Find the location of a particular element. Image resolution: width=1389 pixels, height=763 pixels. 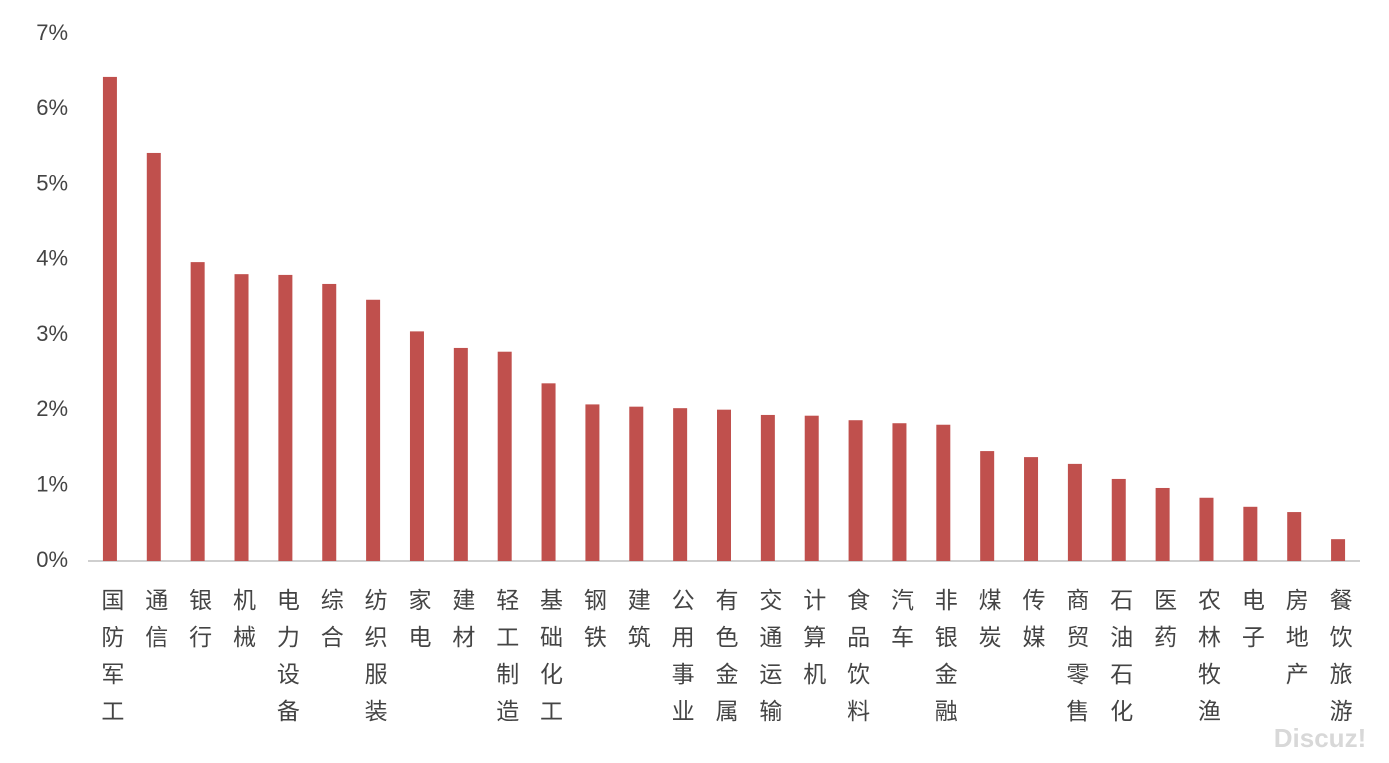

x-tick-label: 有色金属 is located at coordinates (725, 662).